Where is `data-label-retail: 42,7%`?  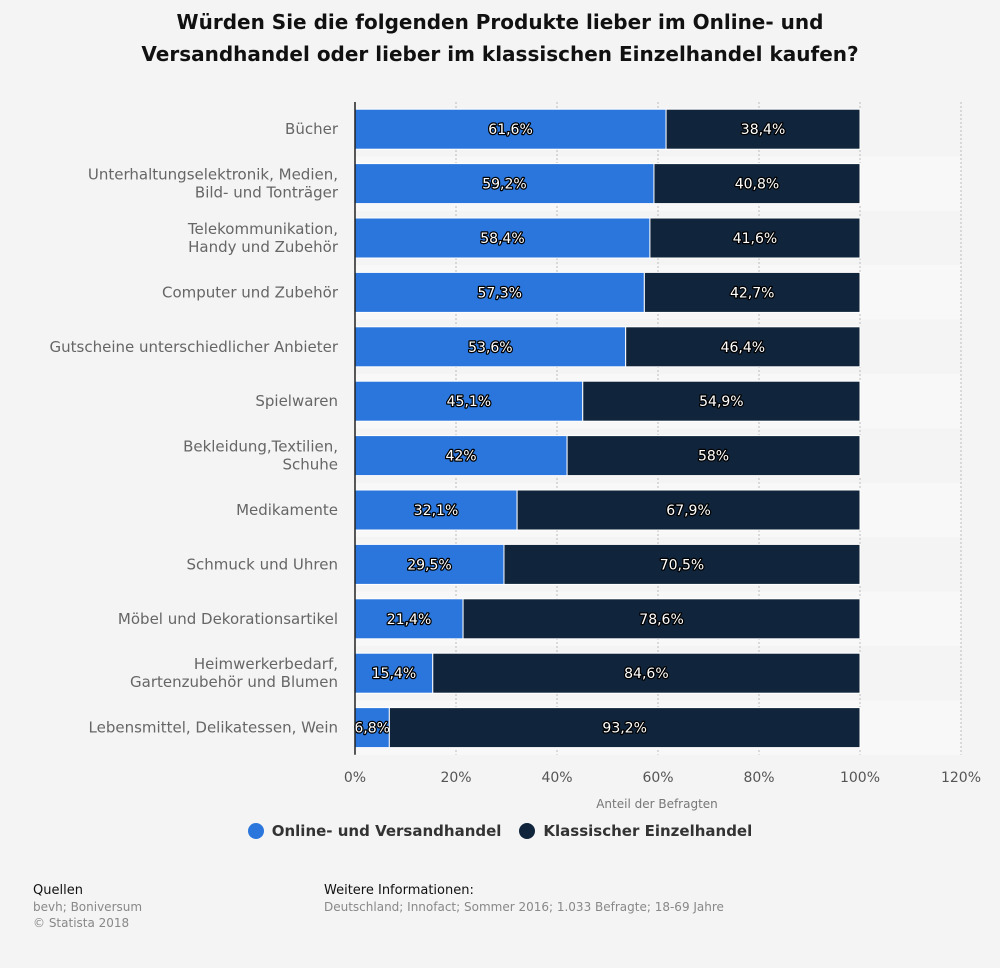 data-label-retail: 42,7% is located at coordinates (752, 293).